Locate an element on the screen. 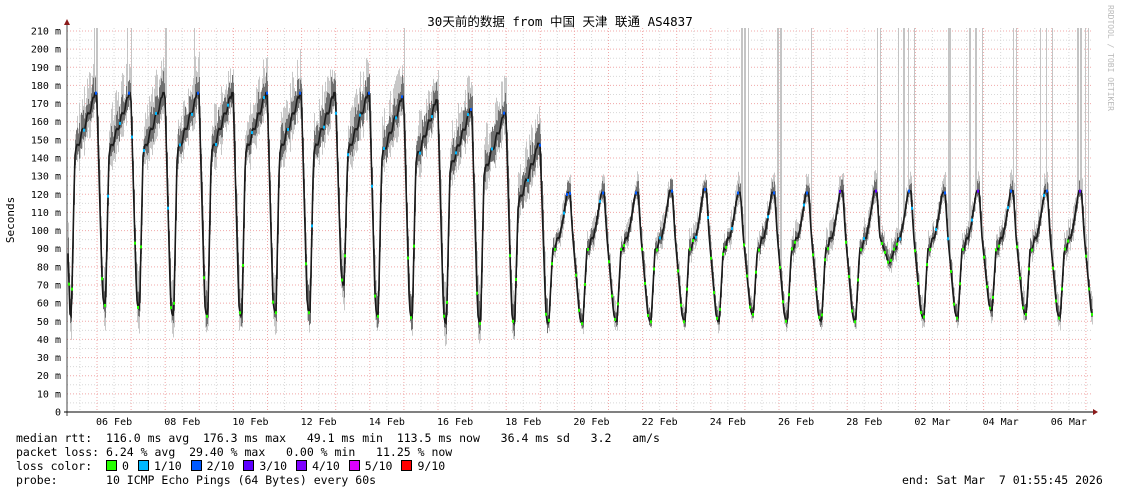  loss-color-item: 1/10 is located at coordinates (159, 466).